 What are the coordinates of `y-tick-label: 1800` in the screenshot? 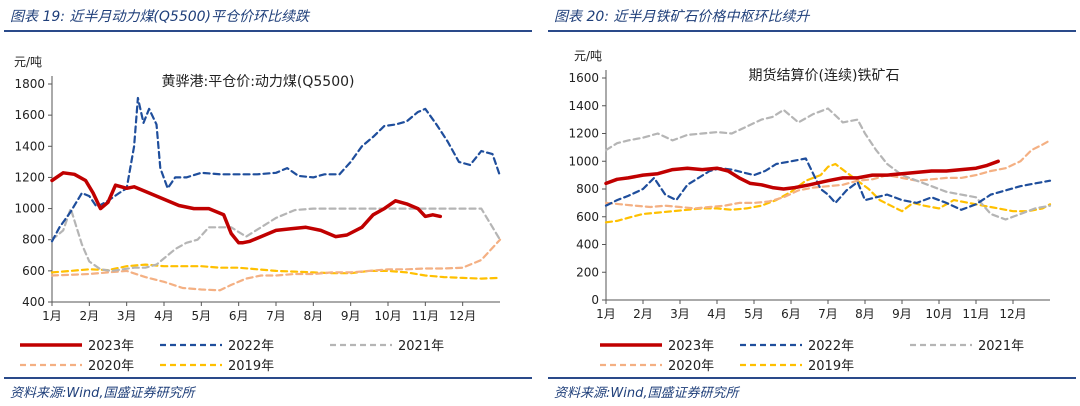 It's located at (29, 84).